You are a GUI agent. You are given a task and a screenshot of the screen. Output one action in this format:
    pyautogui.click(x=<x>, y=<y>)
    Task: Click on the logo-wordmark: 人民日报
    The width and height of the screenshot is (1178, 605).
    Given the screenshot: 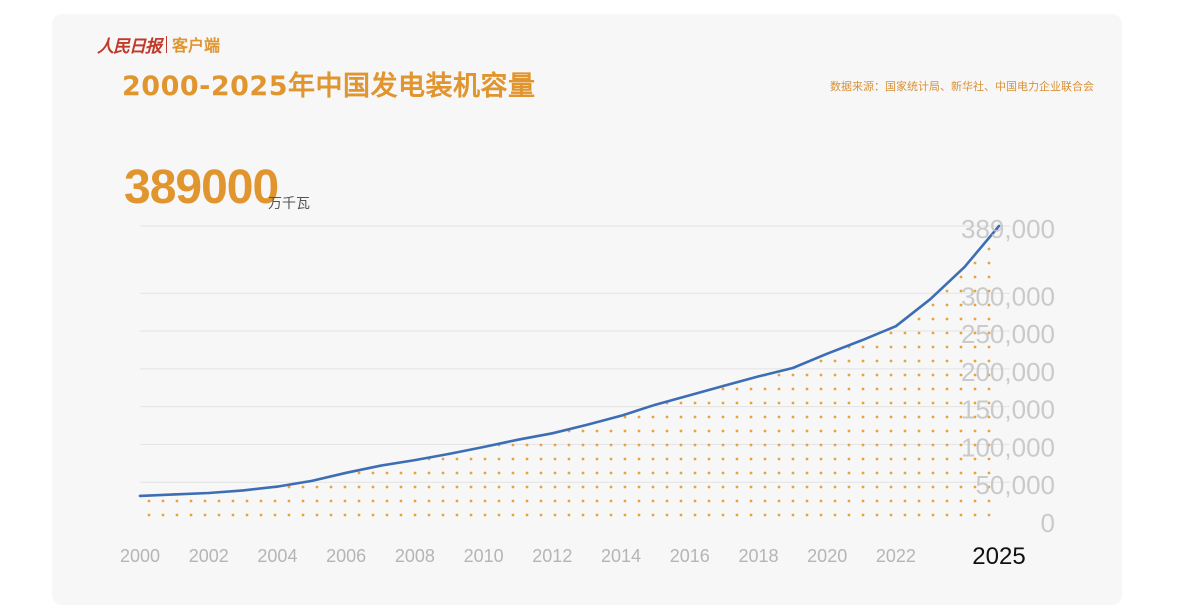 What is the action you would take?
    pyautogui.click(x=129, y=46)
    